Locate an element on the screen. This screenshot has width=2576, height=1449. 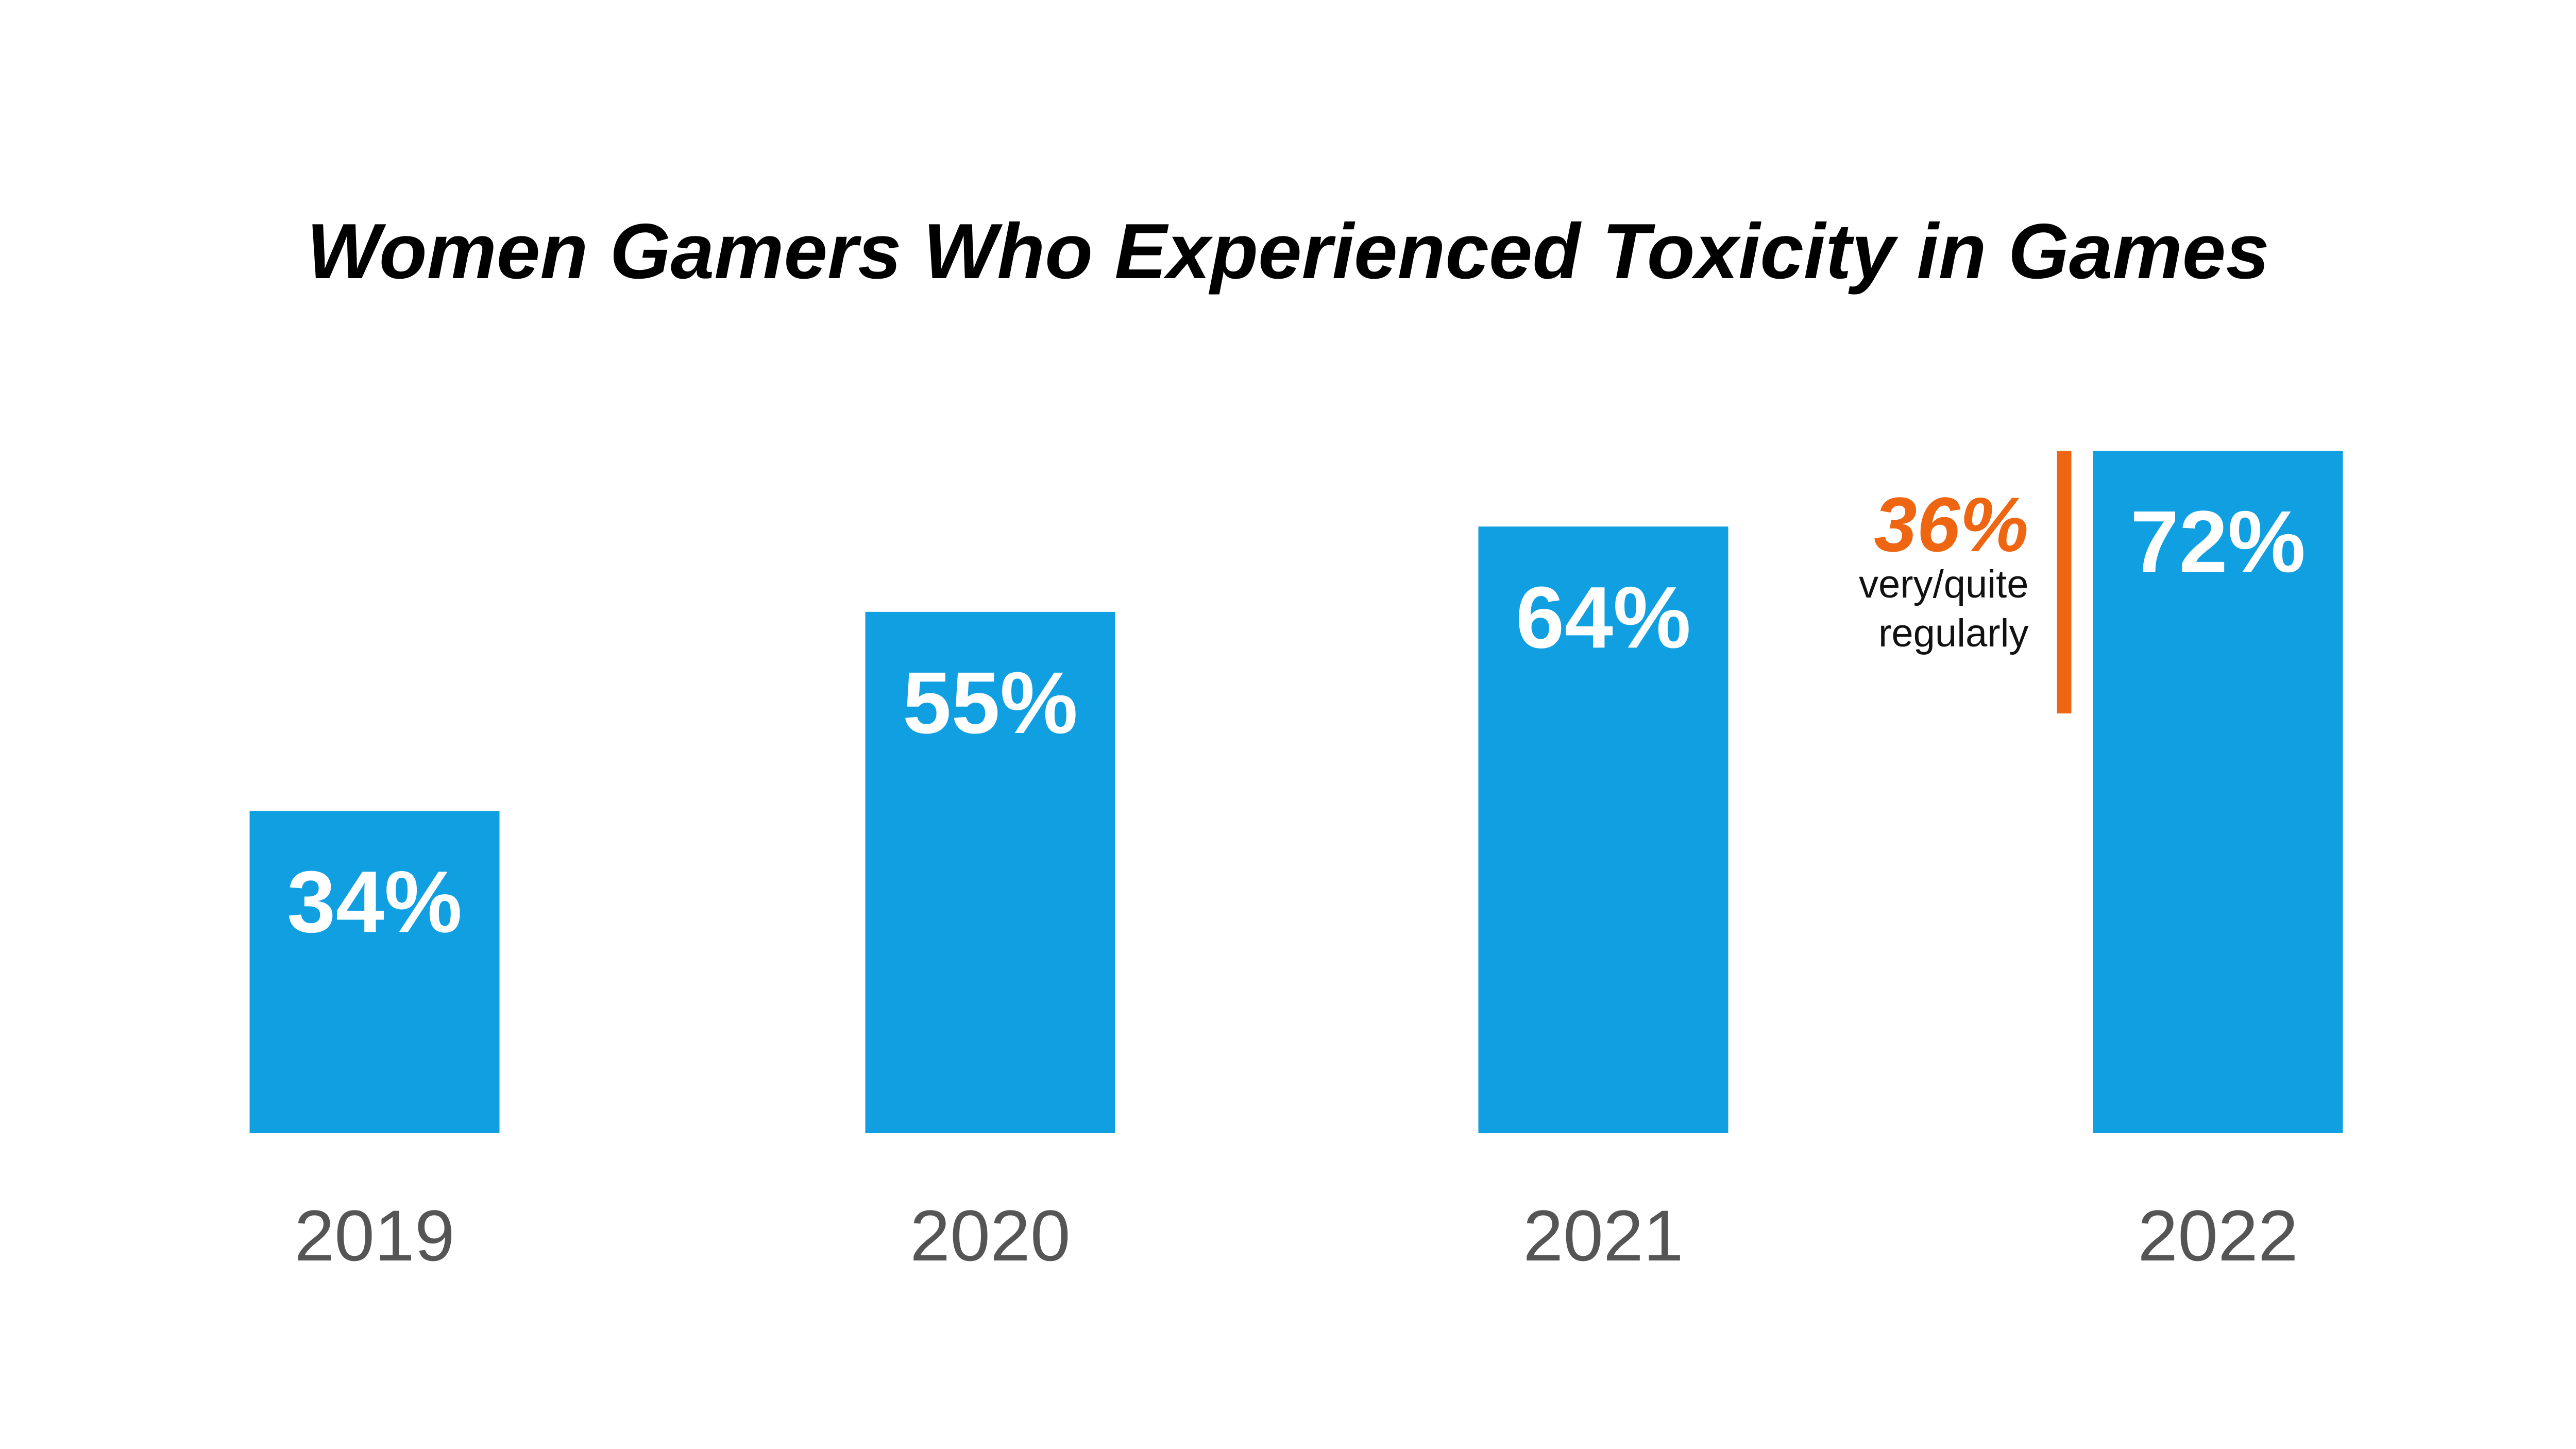
x-tick-label-2021: 2021 is located at coordinates (1603, 1235).